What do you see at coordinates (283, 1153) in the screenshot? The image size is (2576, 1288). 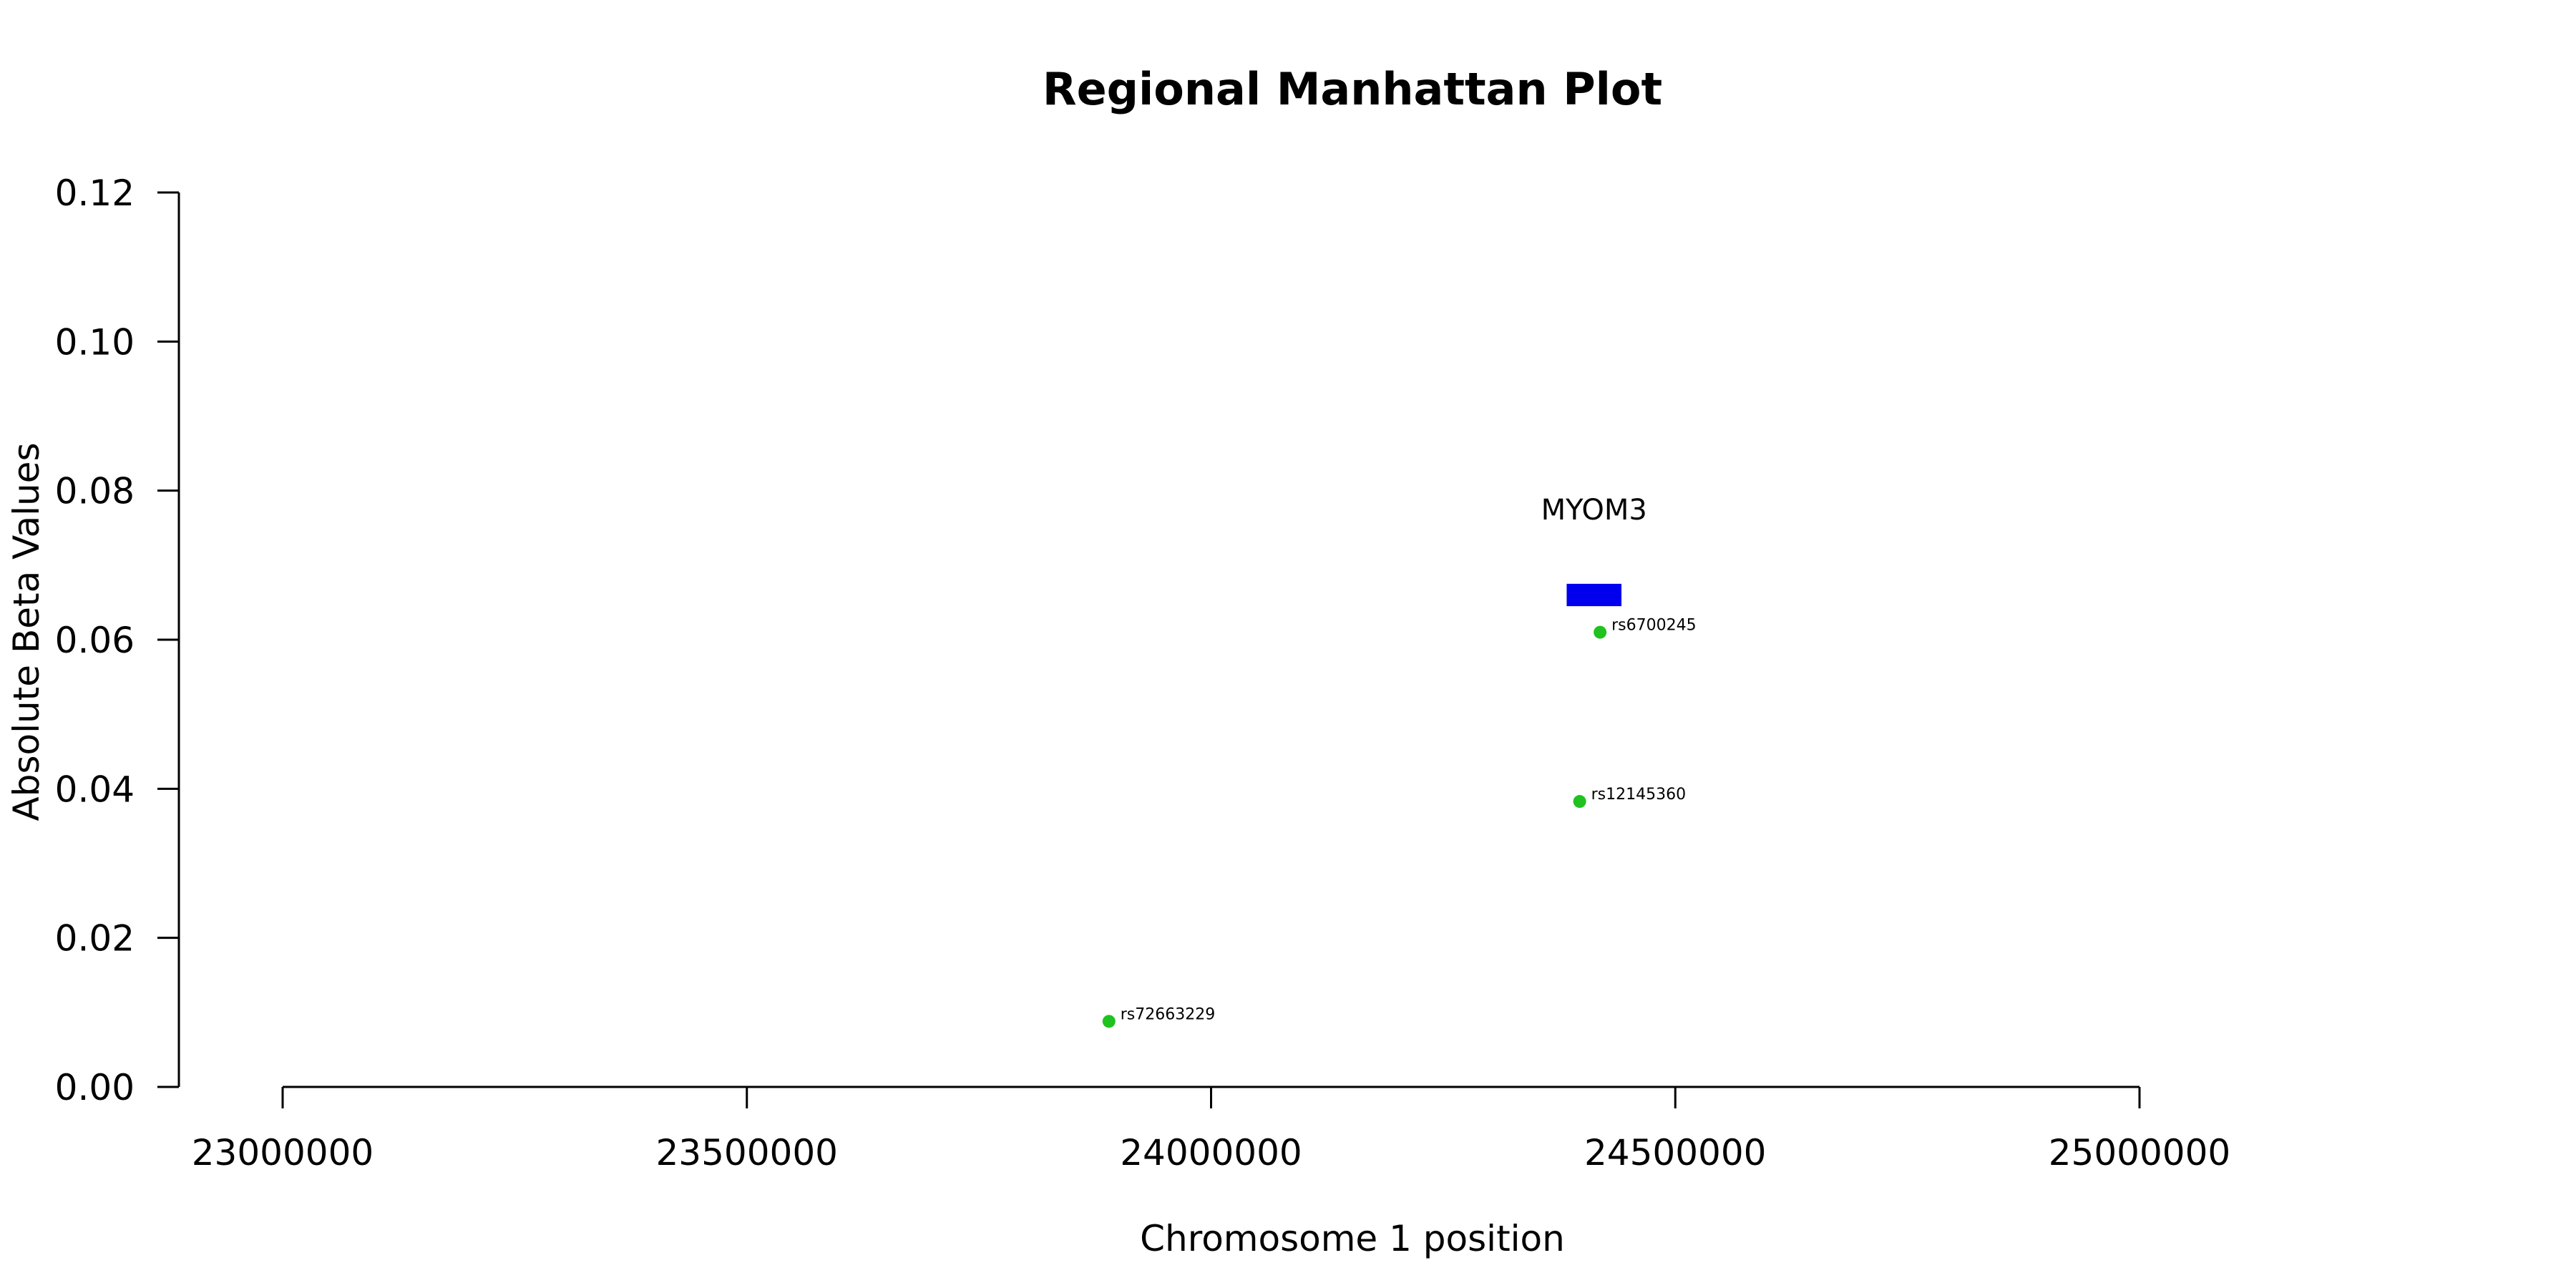 I see `x-tick-label: 23000000` at bounding box center [283, 1153].